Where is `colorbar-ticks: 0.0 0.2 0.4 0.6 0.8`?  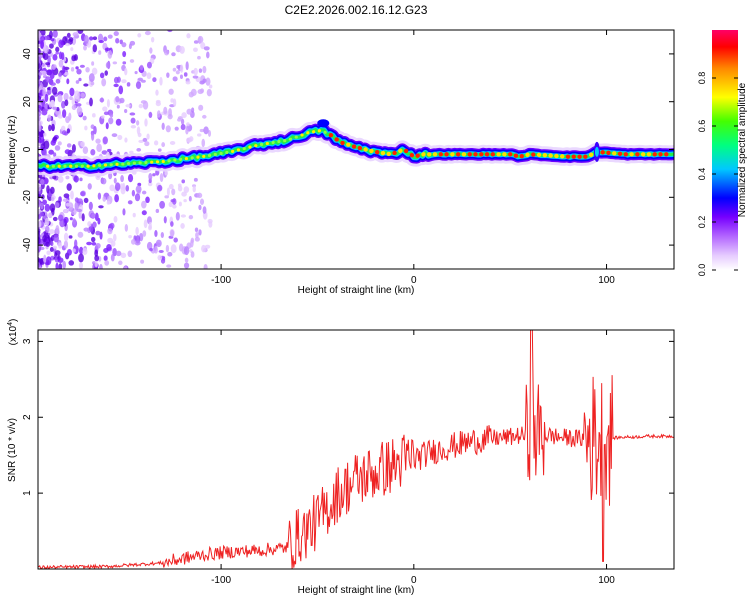 colorbar-ticks: 0.0 0.2 0.4 0.6 0.8 is located at coordinates (717, 174).